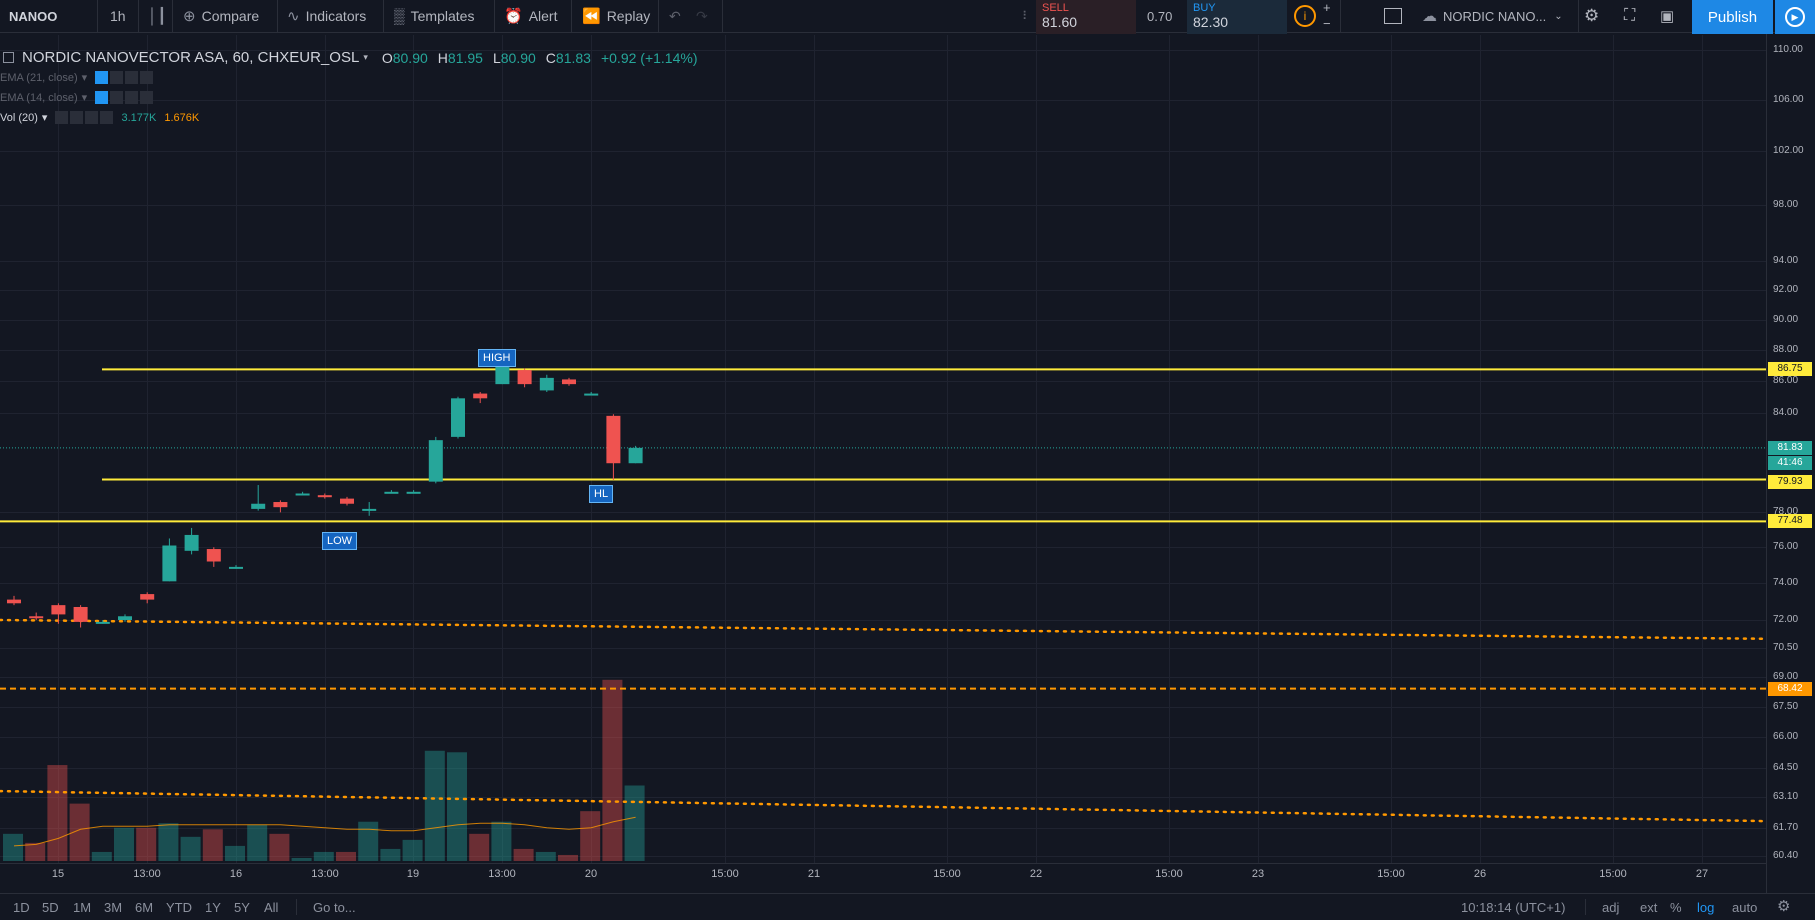 The image size is (1815, 920). I want to click on watchlist-symbol-select: ☁ NORDIC NANO... ⌄, so click(1492, 16).